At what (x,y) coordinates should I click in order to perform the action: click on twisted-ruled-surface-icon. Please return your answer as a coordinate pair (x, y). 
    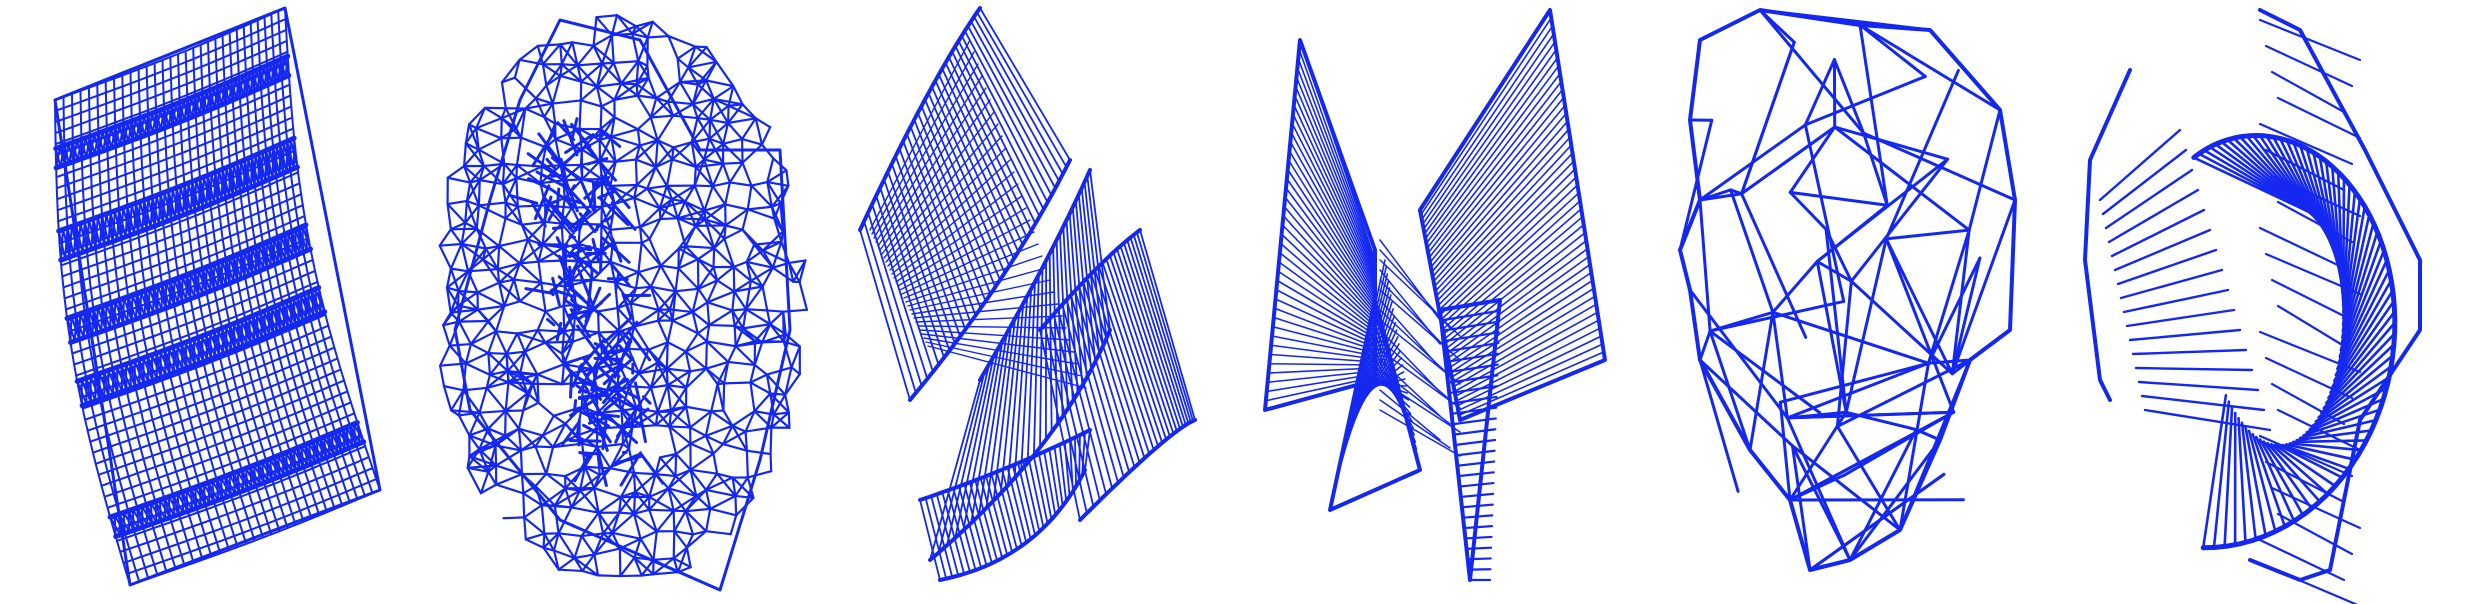
    Looking at the image, I should click on (1027, 294).